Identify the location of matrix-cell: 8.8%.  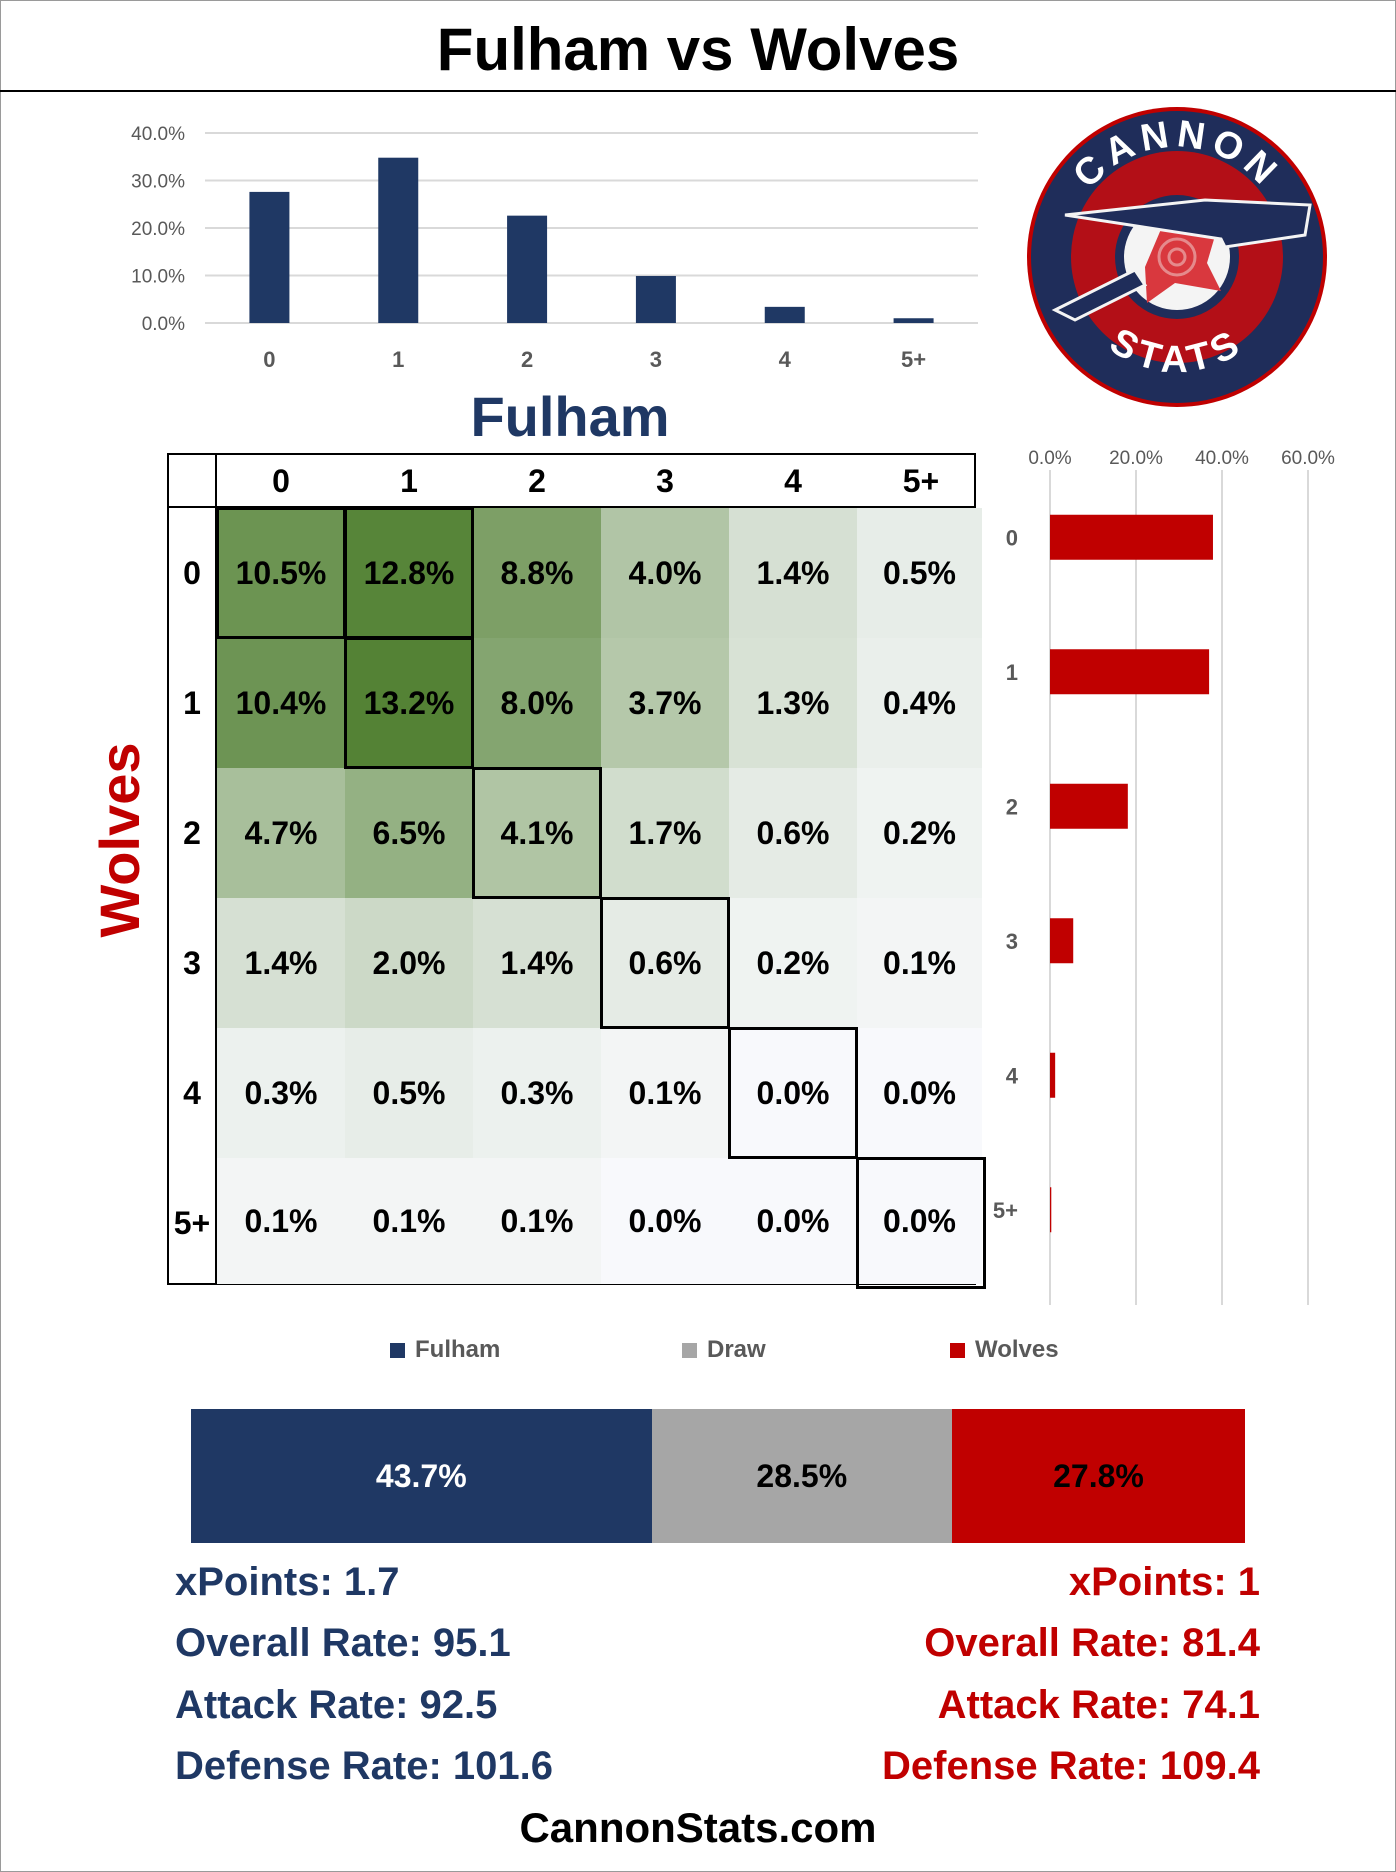
(537, 573).